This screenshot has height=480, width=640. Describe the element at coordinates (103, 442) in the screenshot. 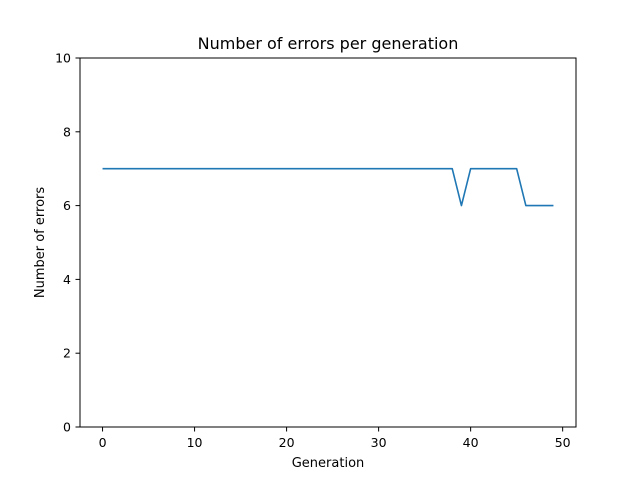

I see `x-tick-label: 0` at that location.